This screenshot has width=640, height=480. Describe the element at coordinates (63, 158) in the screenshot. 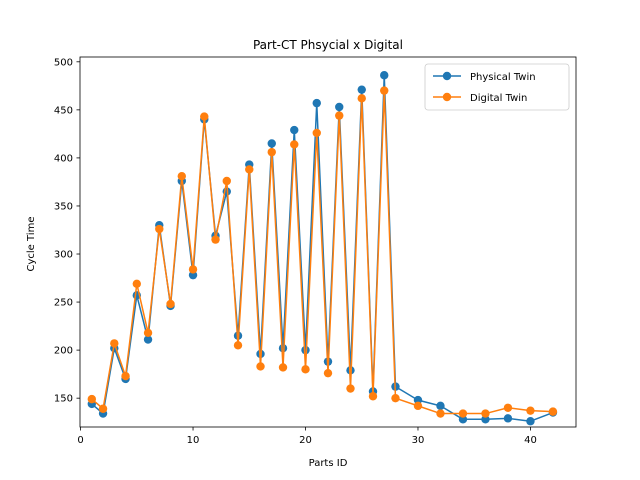

I see `y-tick-label: 400` at that location.